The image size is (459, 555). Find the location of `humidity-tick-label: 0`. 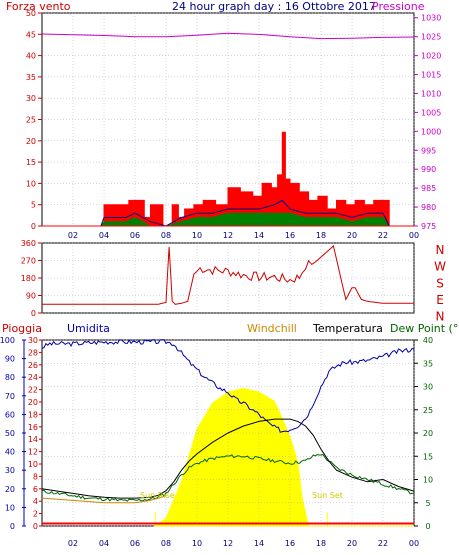

humidity-tick-label: 0 is located at coordinates (12, 526).